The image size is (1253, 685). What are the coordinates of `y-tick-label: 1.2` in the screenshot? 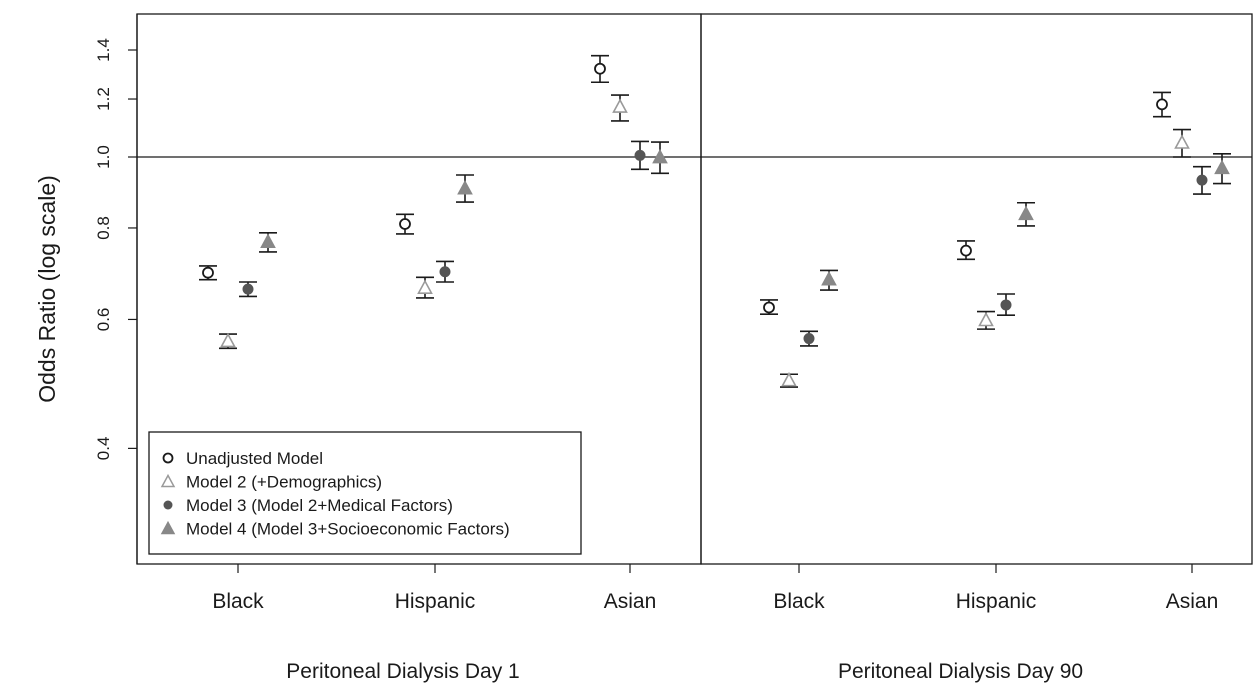 It's located at (103, 99).